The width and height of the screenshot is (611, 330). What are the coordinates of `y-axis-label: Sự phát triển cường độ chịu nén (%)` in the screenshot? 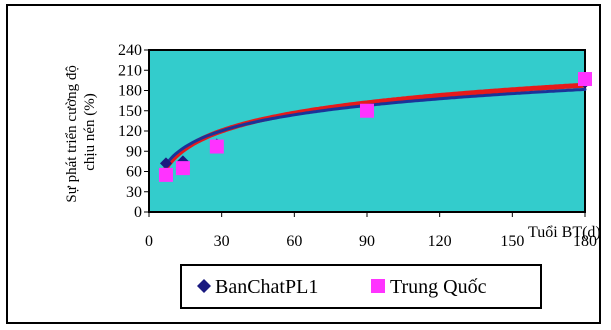 It's located at (81, 131).